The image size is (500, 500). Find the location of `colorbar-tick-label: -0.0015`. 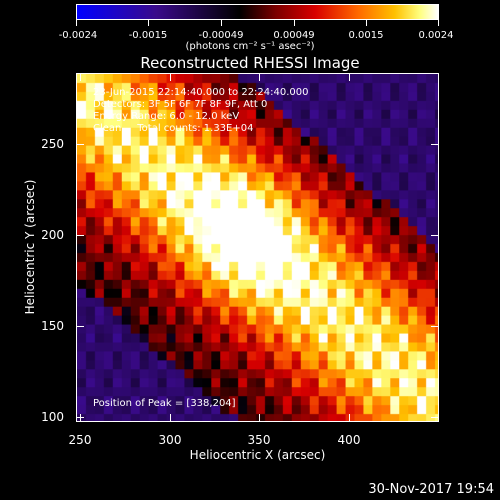

colorbar-tick-label: -0.0015 is located at coordinates (148, 35).